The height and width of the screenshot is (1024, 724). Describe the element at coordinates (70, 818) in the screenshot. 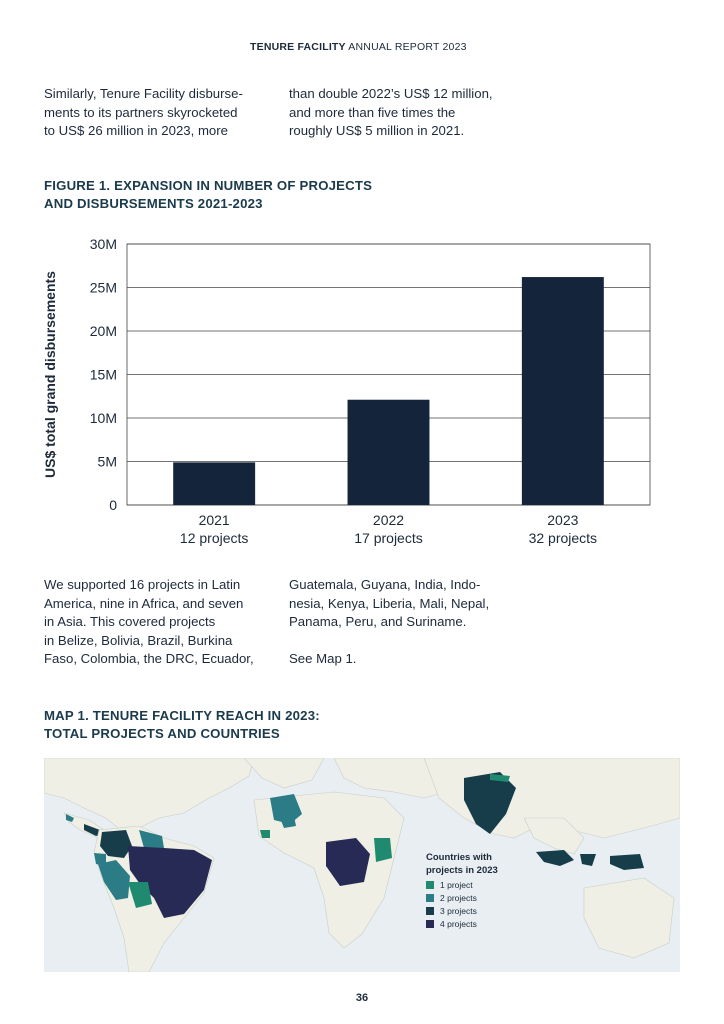

I see `country-guatemala` at that location.